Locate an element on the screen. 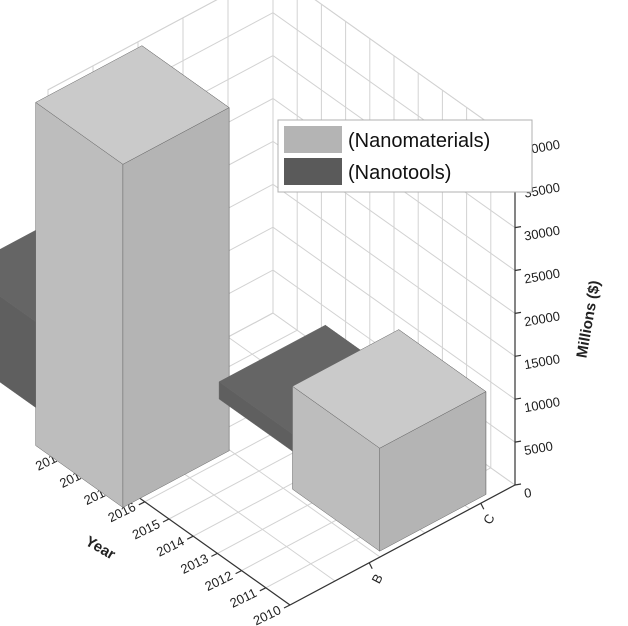 This screenshot has width=628, height=626. bar-b-nanomaterials-front is located at coordinates (176, 307).